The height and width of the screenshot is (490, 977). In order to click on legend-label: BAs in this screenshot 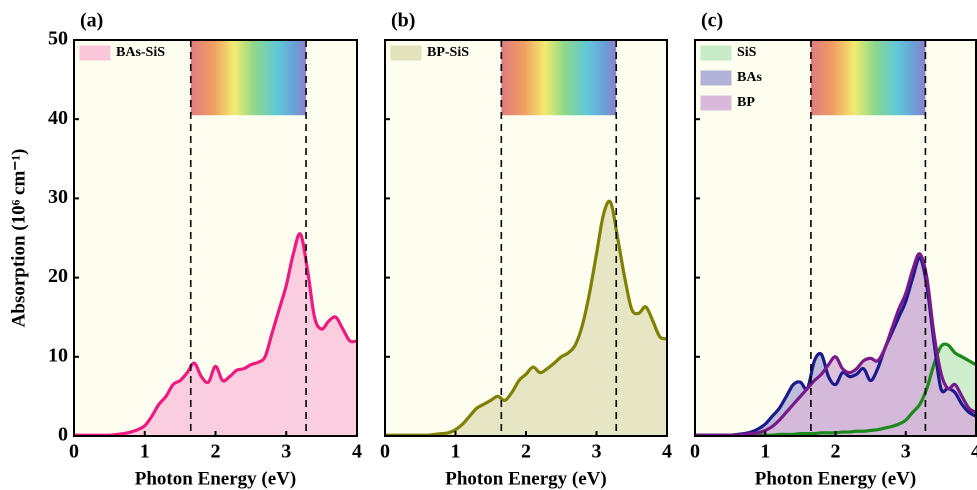, I will do `click(749, 77)`.